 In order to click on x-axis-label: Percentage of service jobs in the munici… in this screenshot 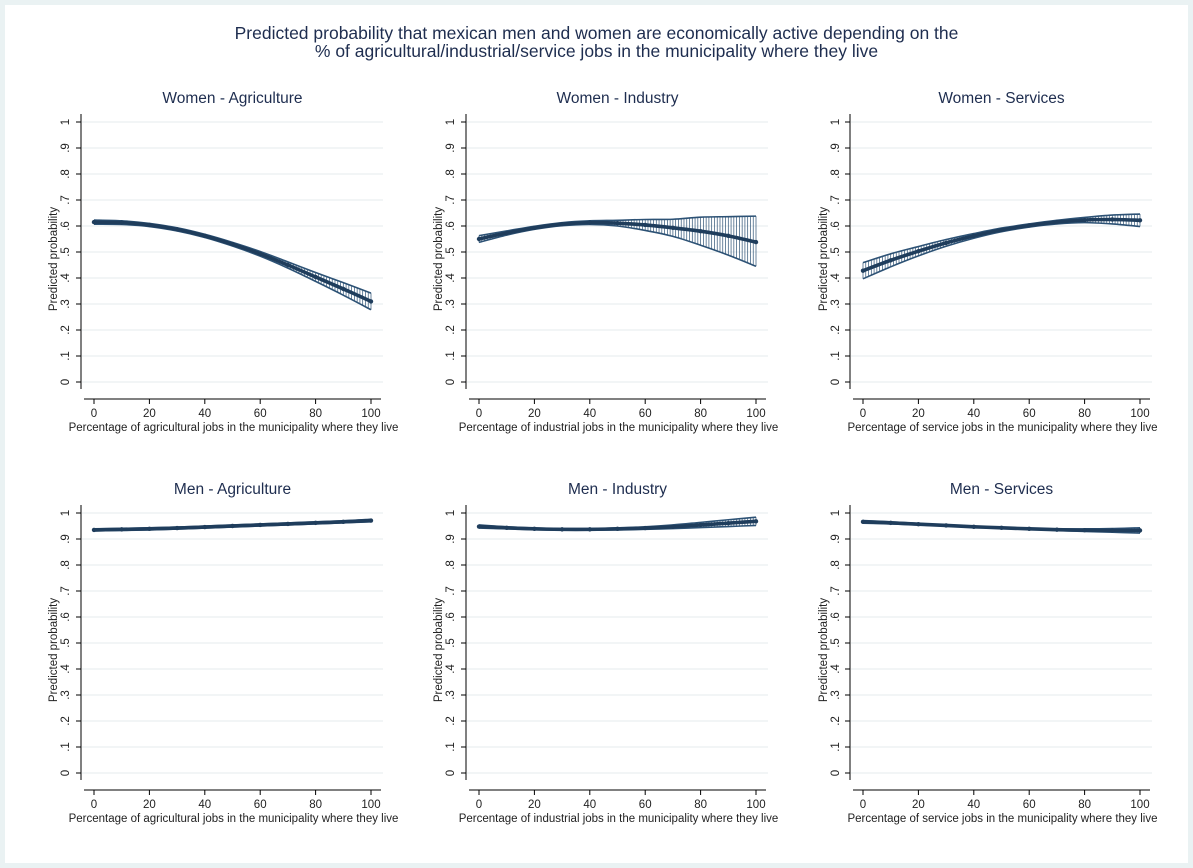, I will do `click(1002, 819)`.